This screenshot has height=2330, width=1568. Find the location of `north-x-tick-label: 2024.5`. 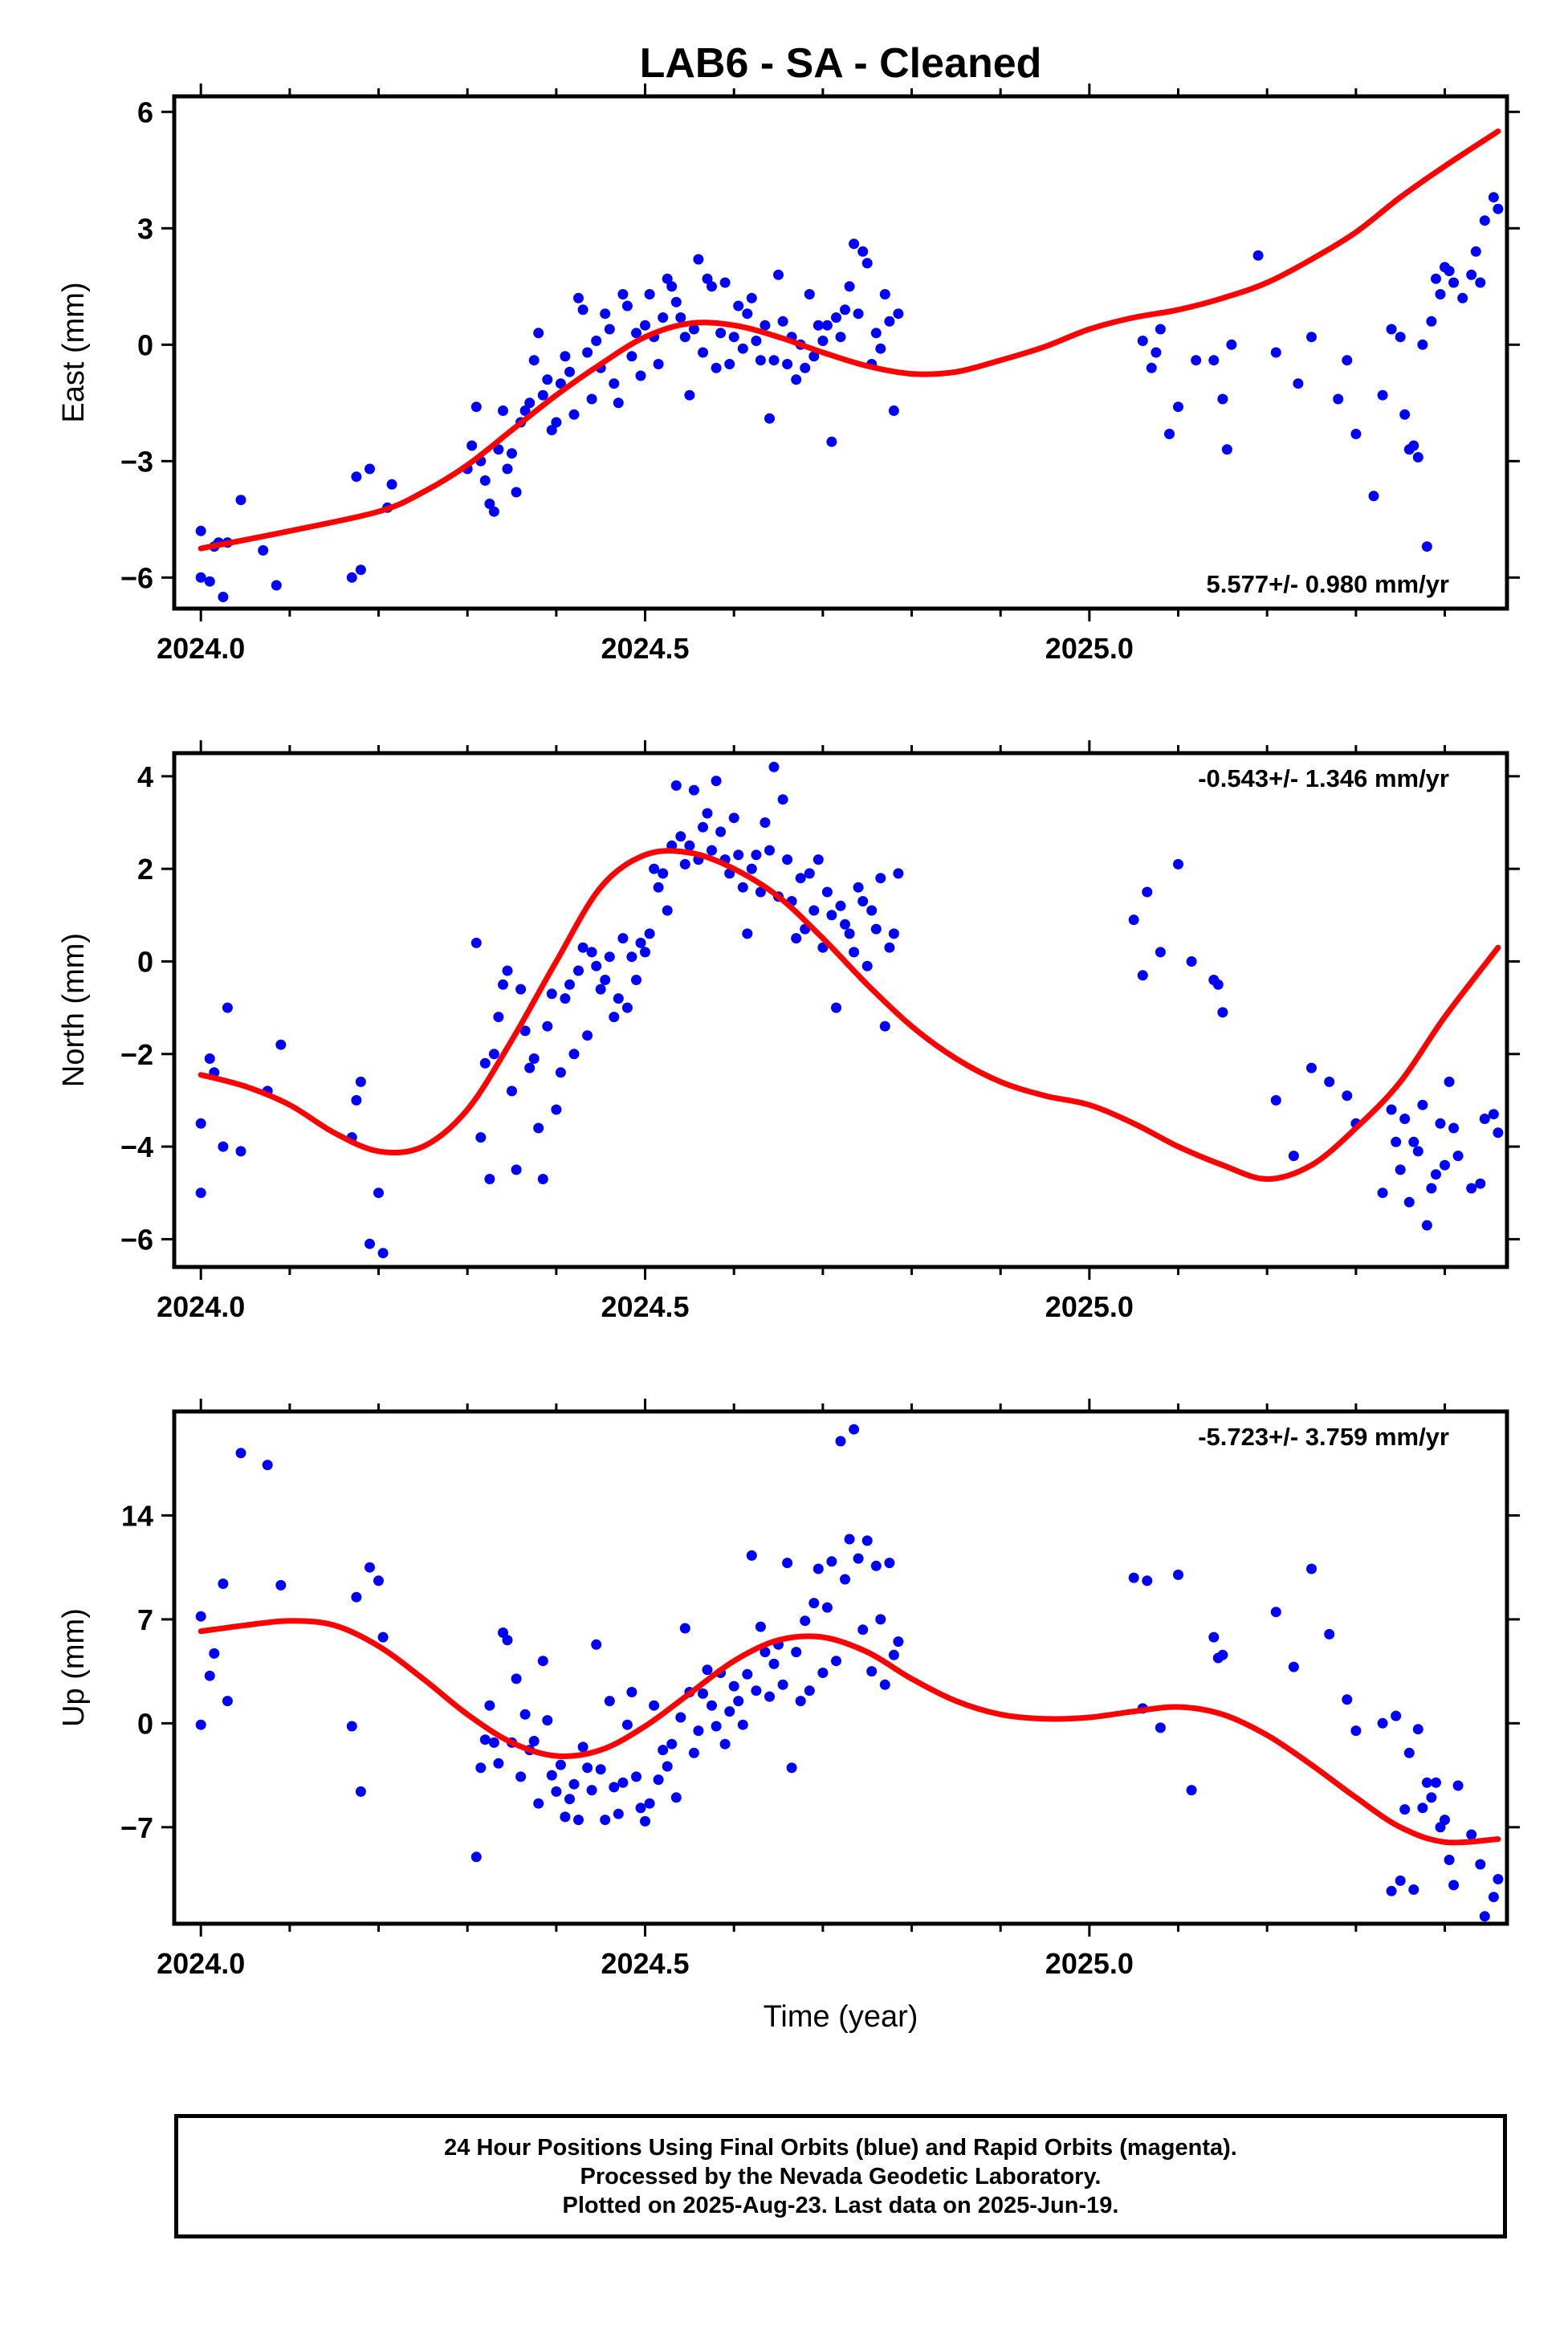

north-x-tick-label: 2024.5 is located at coordinates (645, 1306).